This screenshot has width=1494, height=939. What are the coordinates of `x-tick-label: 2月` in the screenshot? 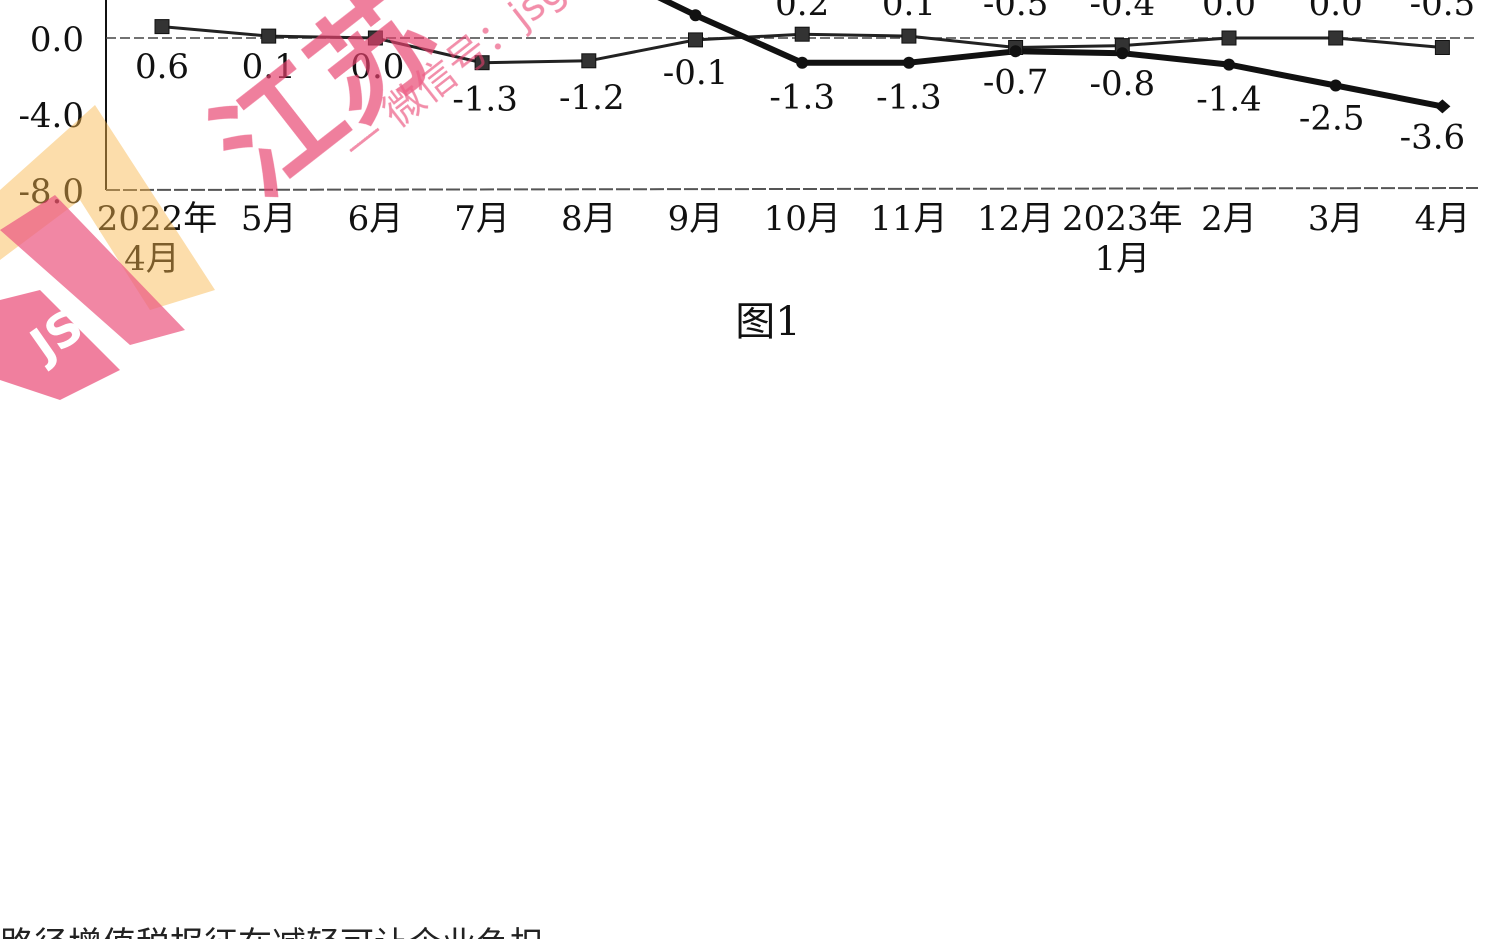 It's located at (1229, 219).